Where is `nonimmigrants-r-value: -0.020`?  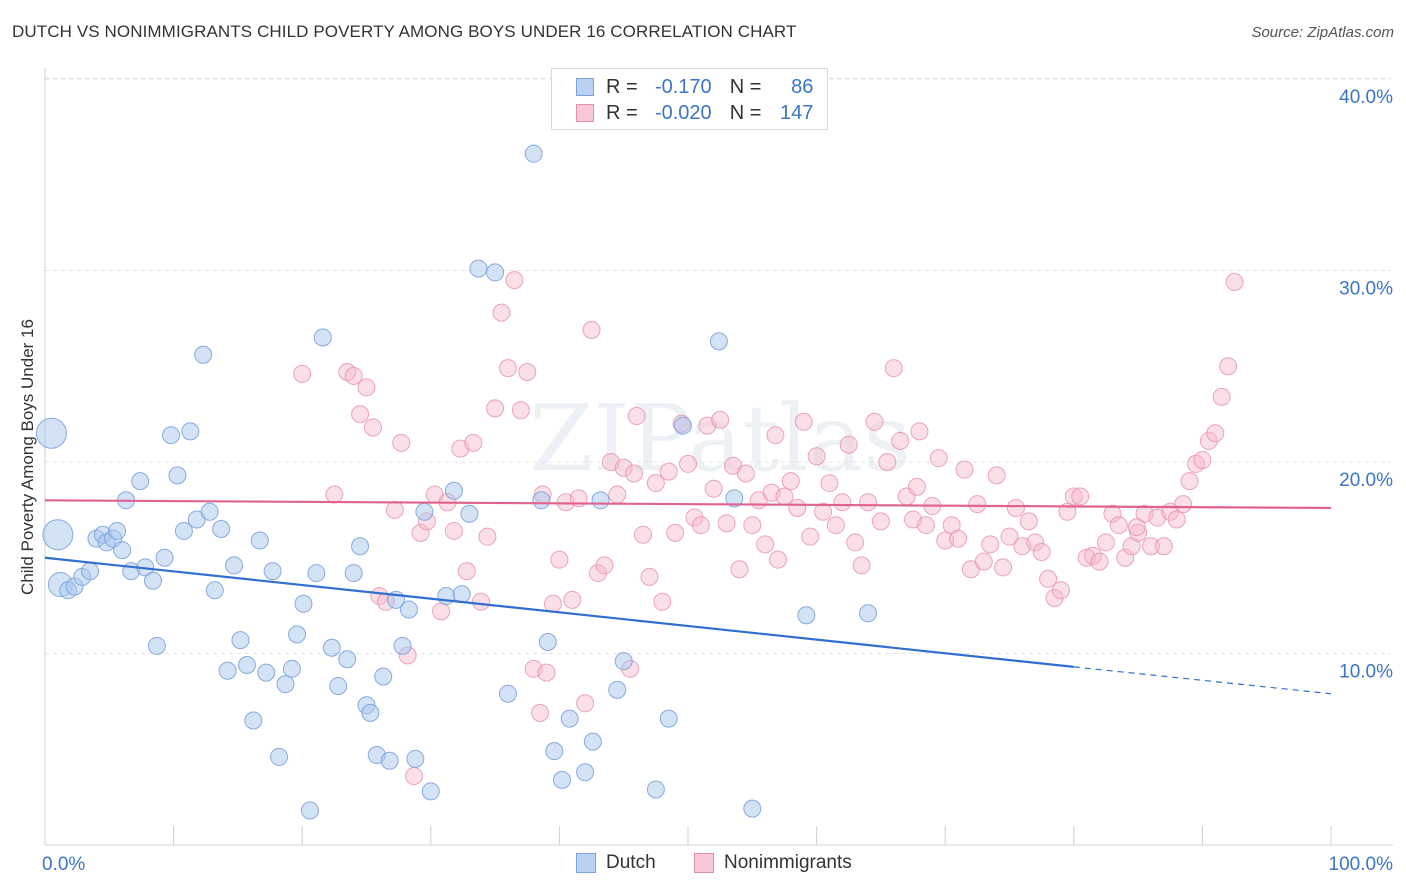
nonimmigrants-r-value: -0.020 is located at coordinates (683, 112).